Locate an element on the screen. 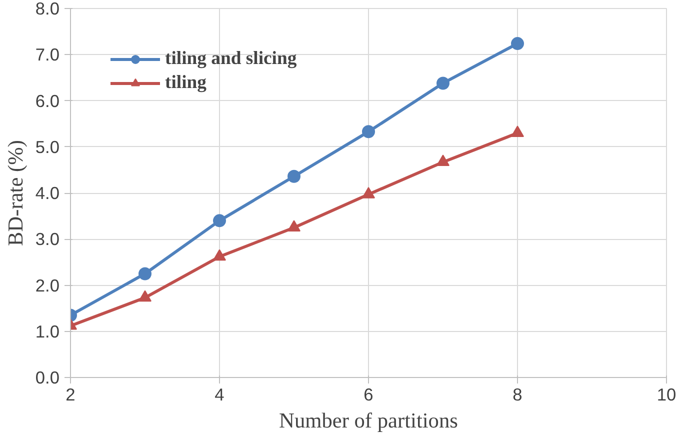 The width and height of the screenshot is (678, 435). x-tick-label: 4 is located at coordinates (219, 394).